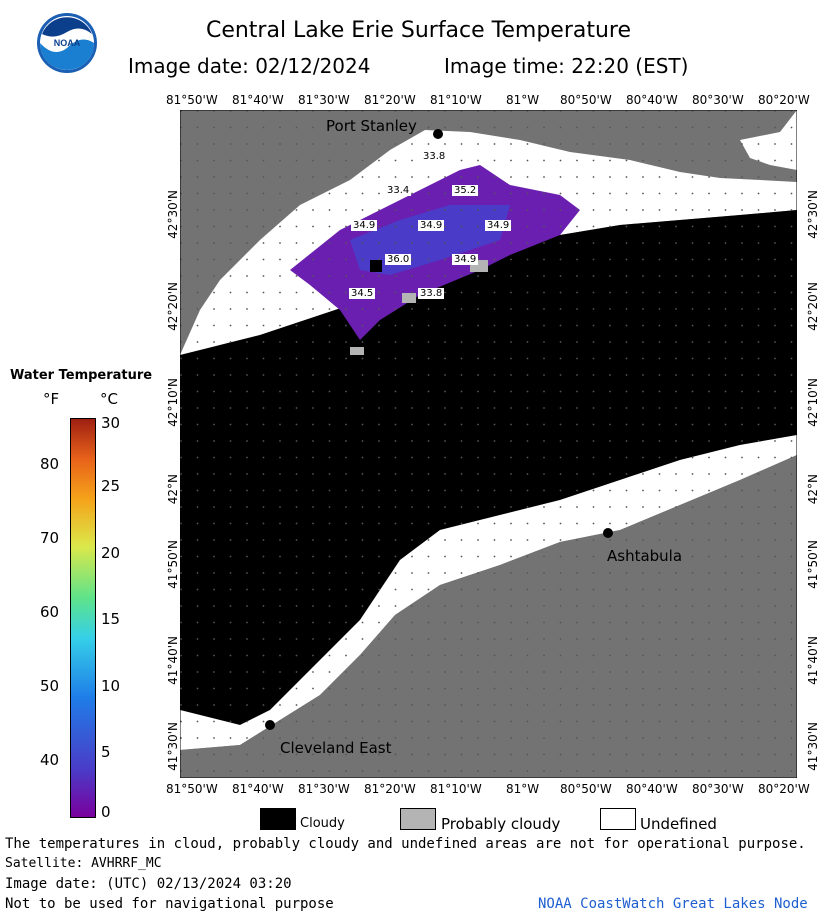  What do you see at coordinates (106, 812) in the screenshot?
I see `c-tick: 0` at bounding box center [106, 812].